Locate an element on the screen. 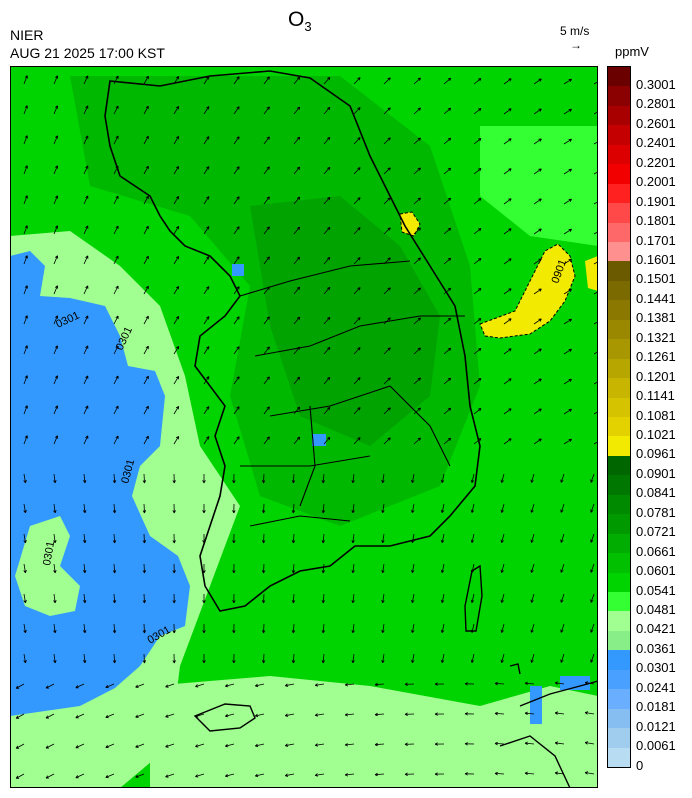 The width and height of the screenshot is (692, 798). field-blue-spot is located at coordinates (238, 270).